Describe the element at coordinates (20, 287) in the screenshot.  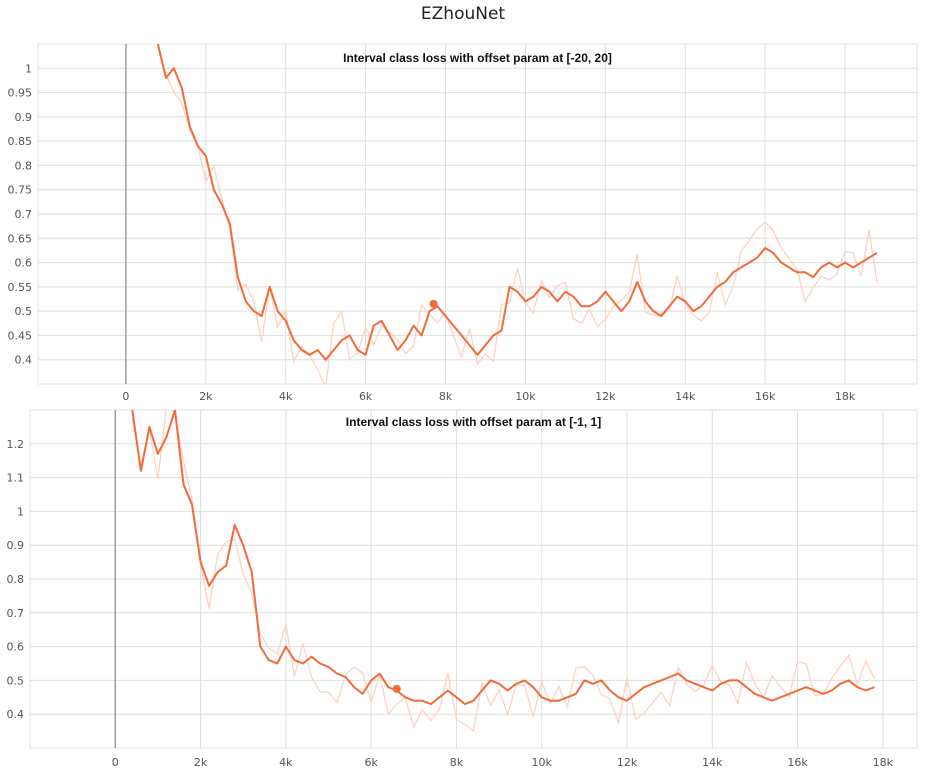
I see `y-tick-label: 0.55` at that location.